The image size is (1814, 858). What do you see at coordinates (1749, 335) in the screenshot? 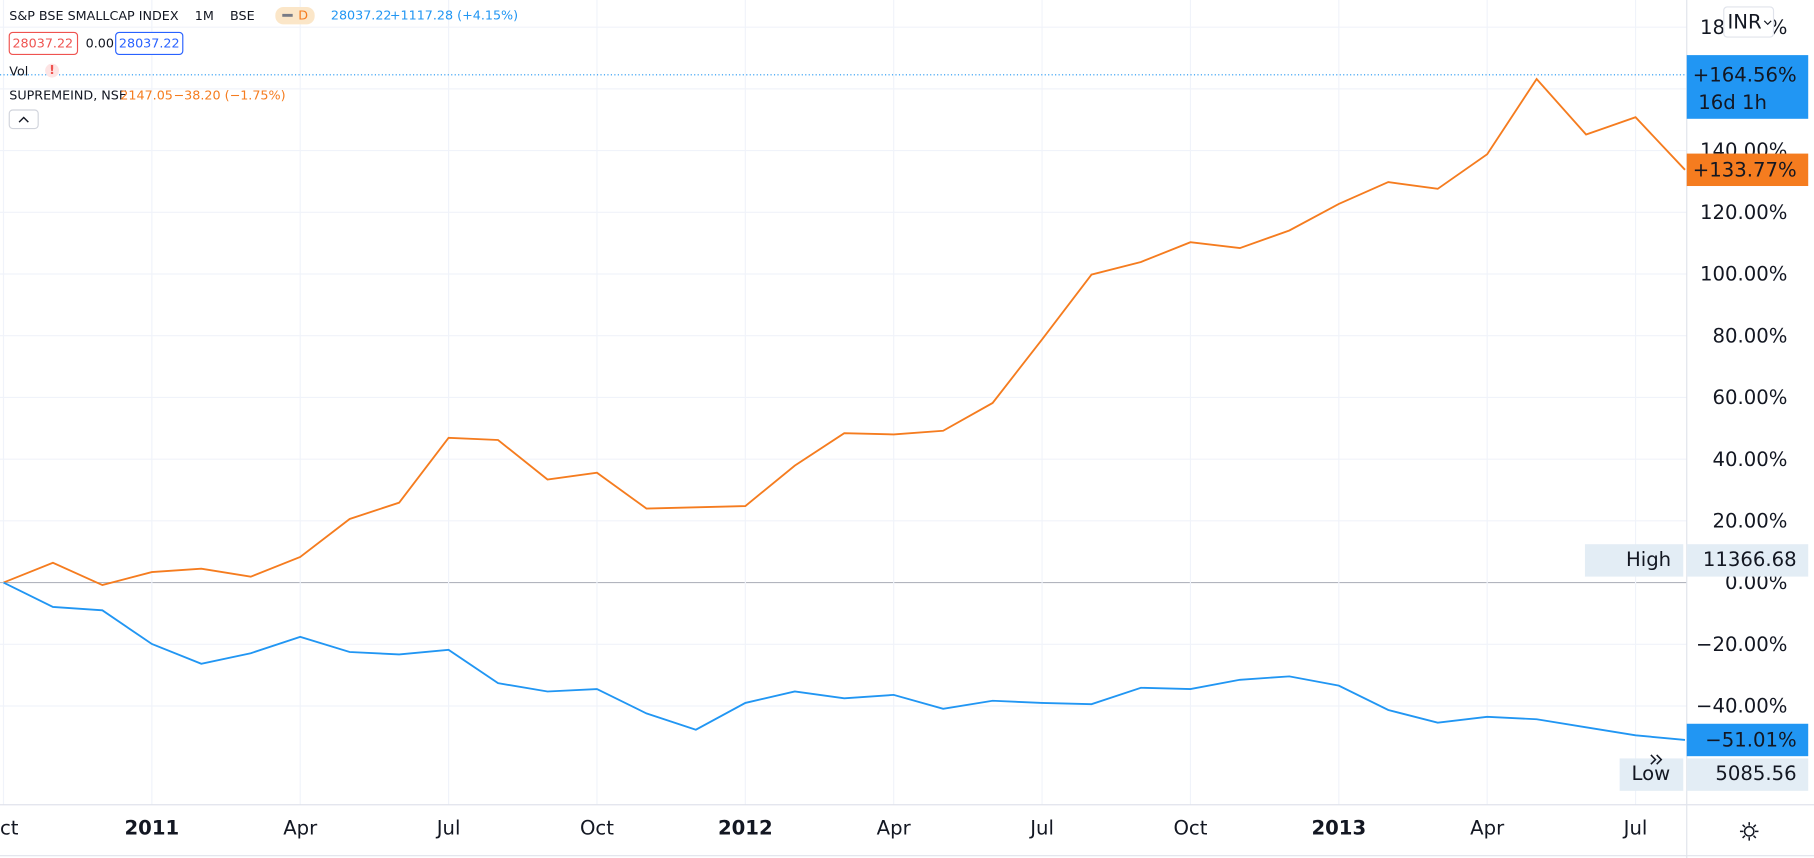
I see `y-tick-label: 80.00%` at bounding box center [1749, 335].